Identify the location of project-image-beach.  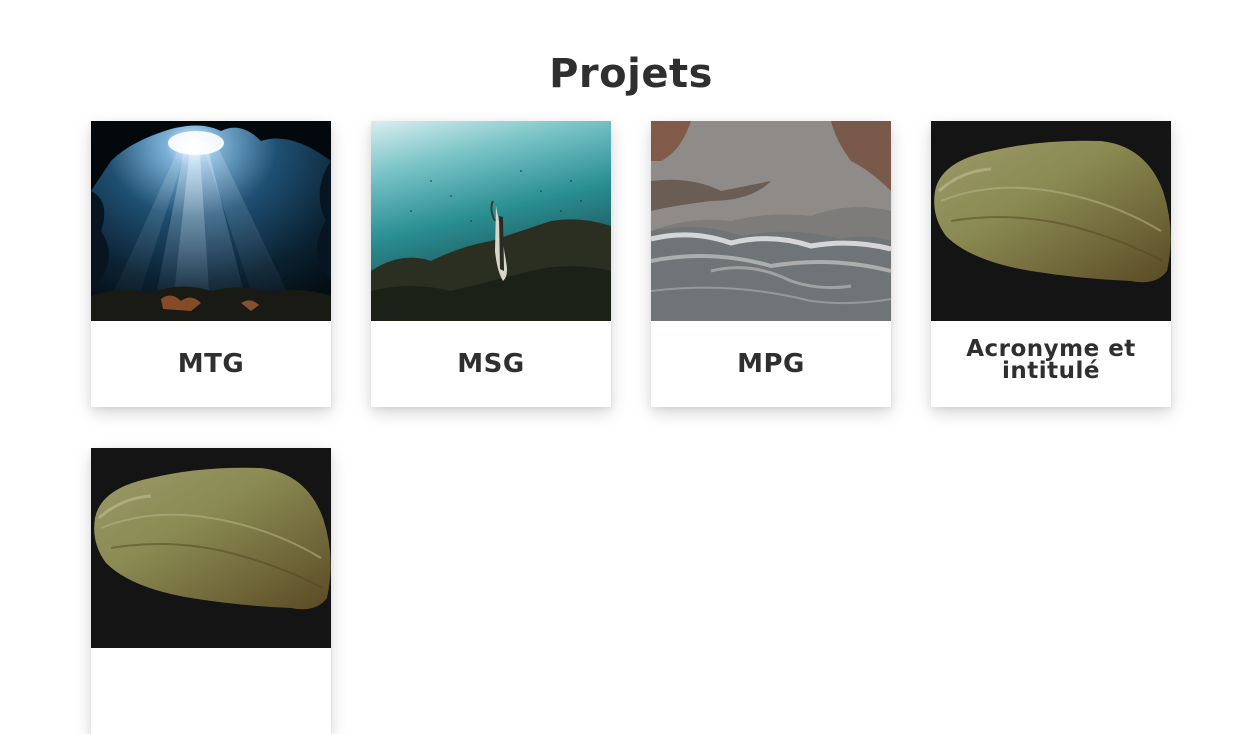
(771, 221).